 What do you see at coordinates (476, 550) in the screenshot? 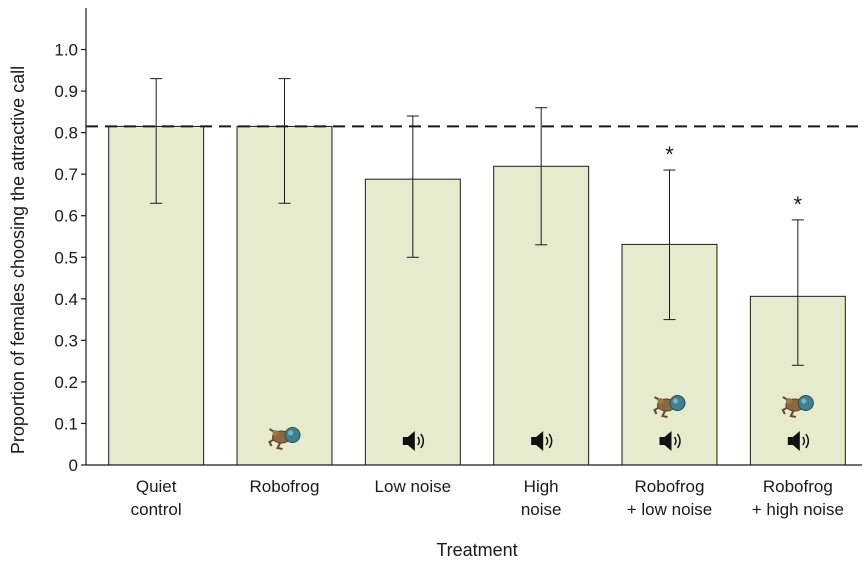
I see `x-axis-title: Treatment` at bounding box center [476, 550].